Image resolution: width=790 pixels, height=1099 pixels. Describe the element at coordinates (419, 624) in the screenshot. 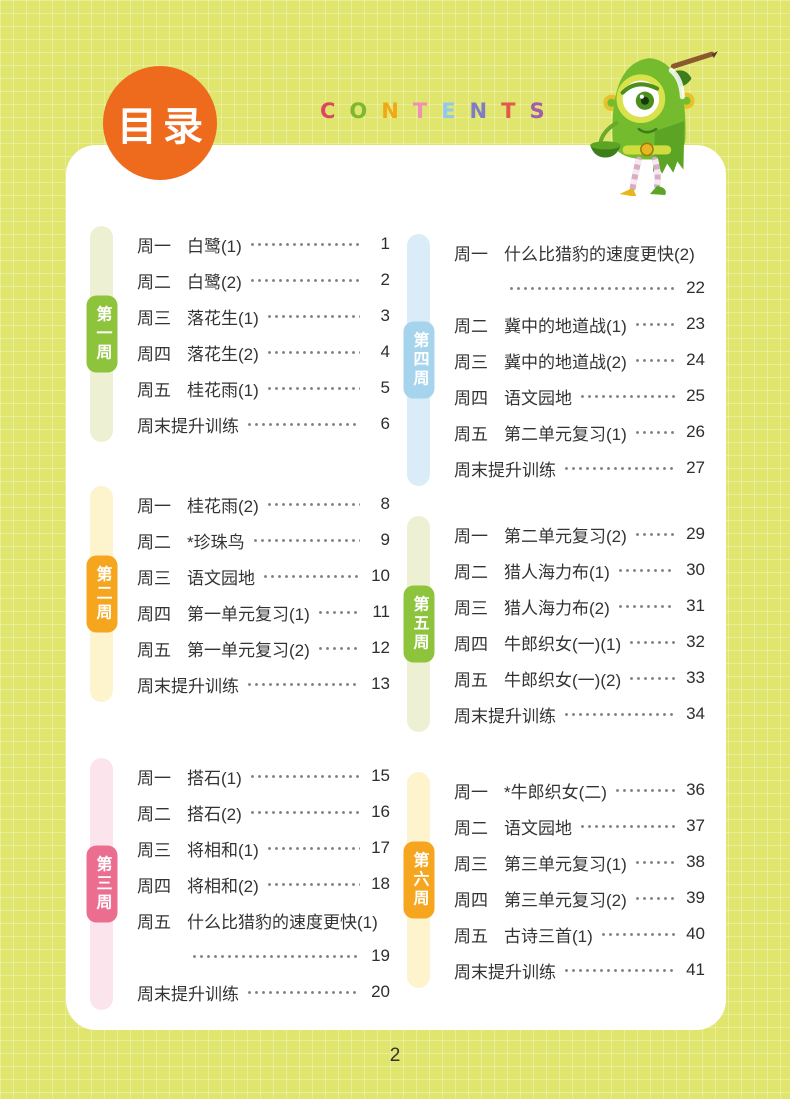

I see `week-tab-label: 第五周` at that location.